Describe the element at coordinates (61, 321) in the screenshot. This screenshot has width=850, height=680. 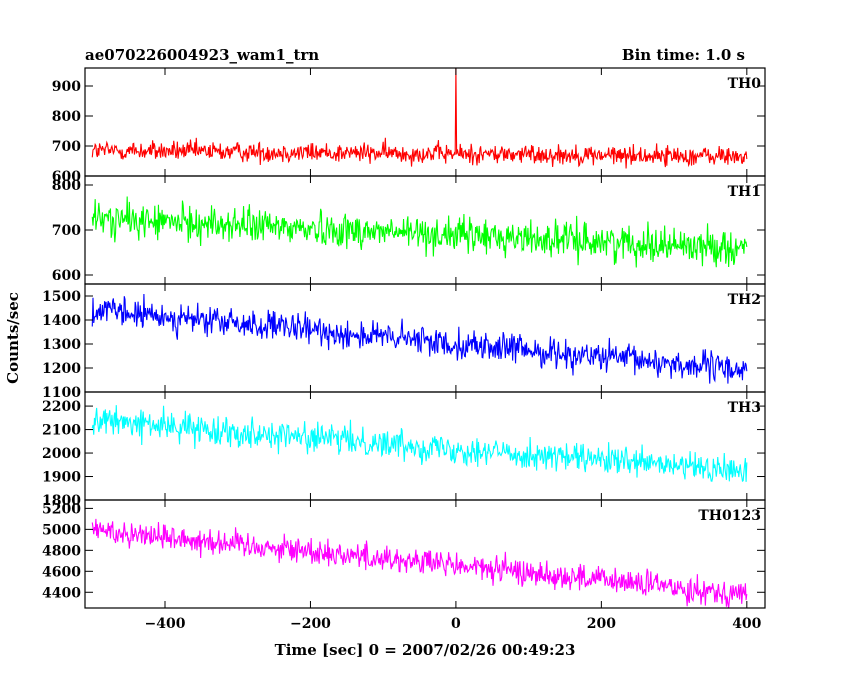
I see `y-tick-label-th2: 1400` at that location.